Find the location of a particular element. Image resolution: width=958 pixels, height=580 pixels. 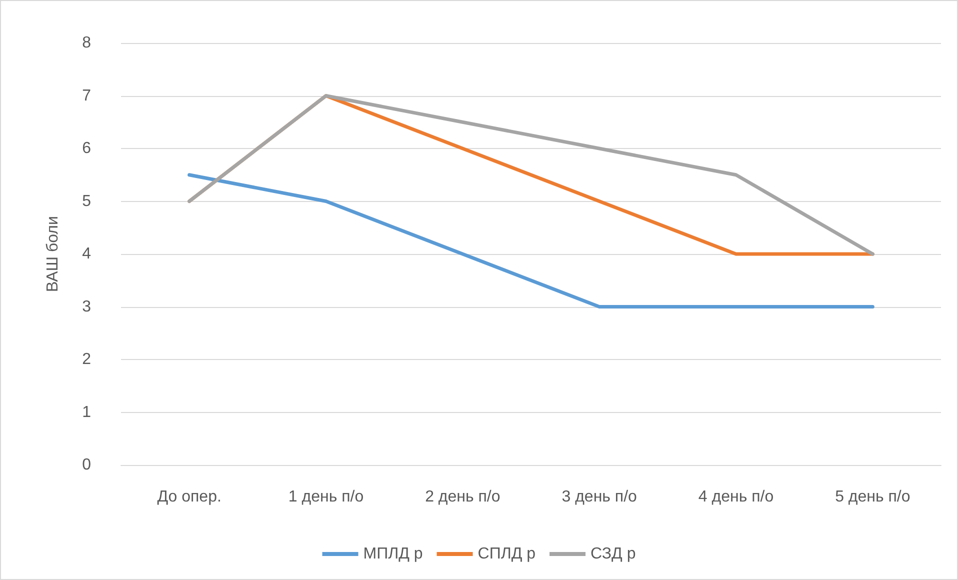

y-tick-label: 5 is located at coordinates (87, 201).